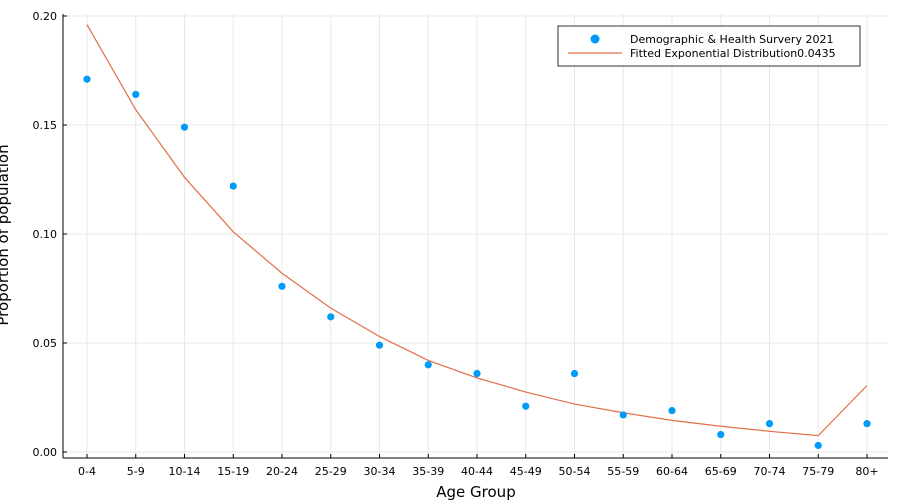  Describe the element at coordinates (428, 471) in the screenshot. I see `x-tick-label: 35-39` at that location.